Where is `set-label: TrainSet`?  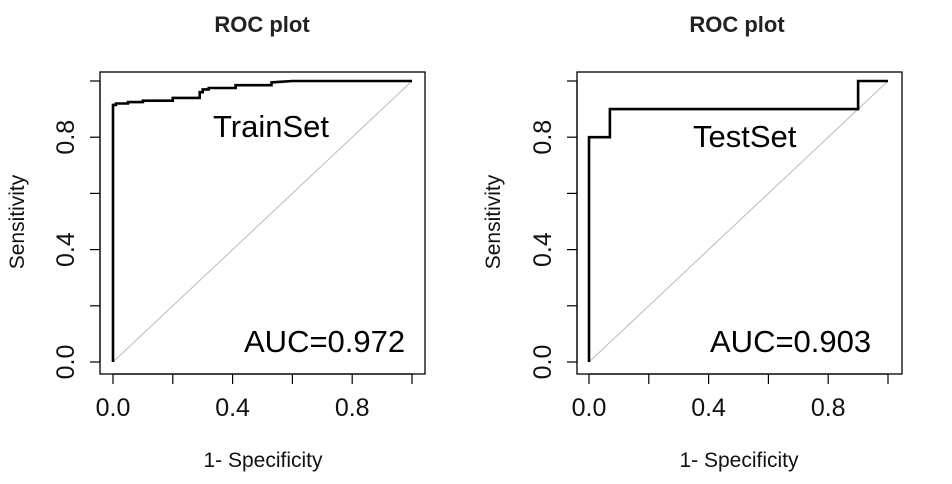
set-label: TrainSet is located at coordinates (271, 126).